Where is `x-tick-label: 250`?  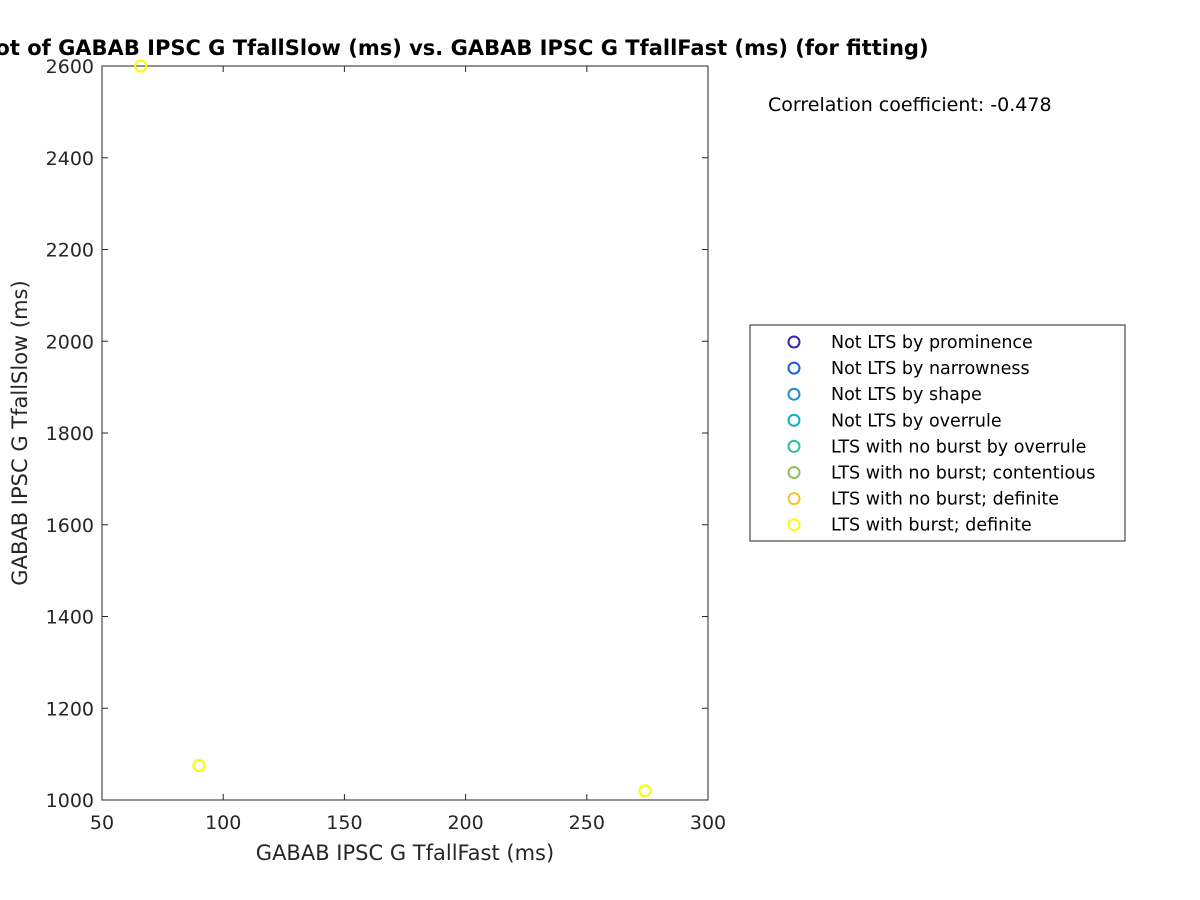
x-tick-label: 250 is located at coordinates (587, 823).